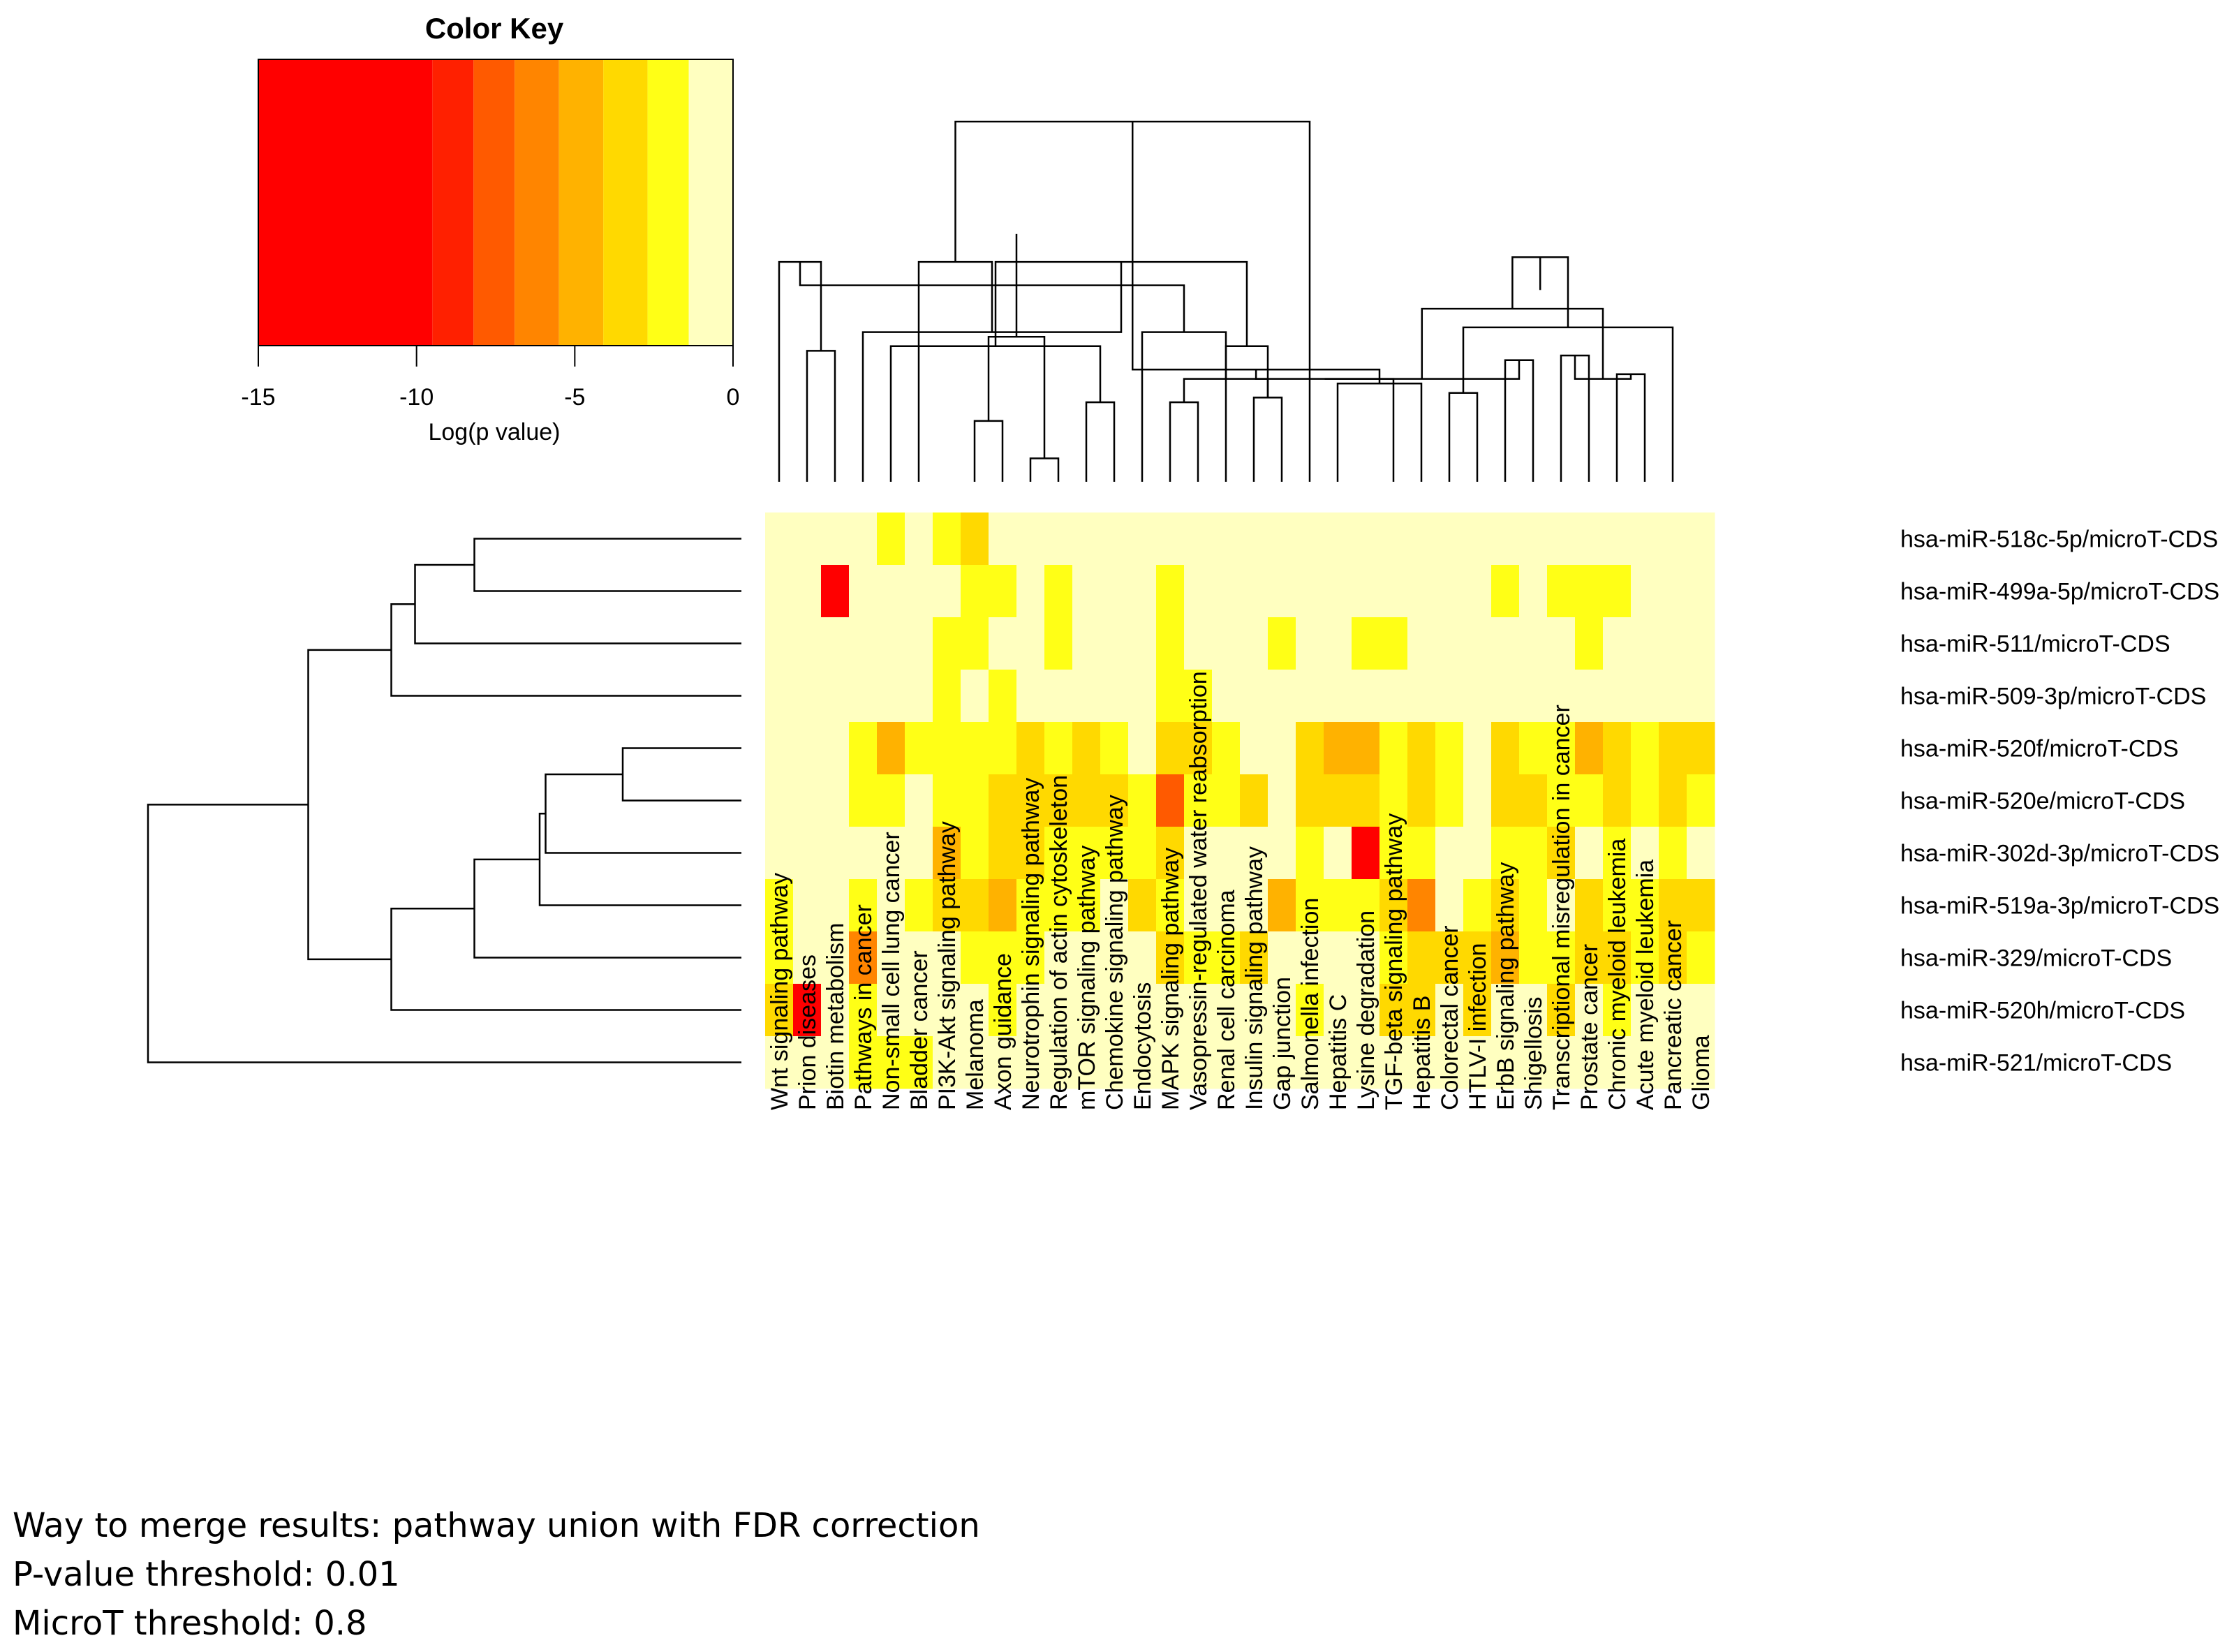 This screenshot has width=2234, height=1652. What do you see at coordinates (2035, 644) in the screenshot?
I see `row-label: hsa-miR-511/microT-CDS` at bounding box center [2035, 644].